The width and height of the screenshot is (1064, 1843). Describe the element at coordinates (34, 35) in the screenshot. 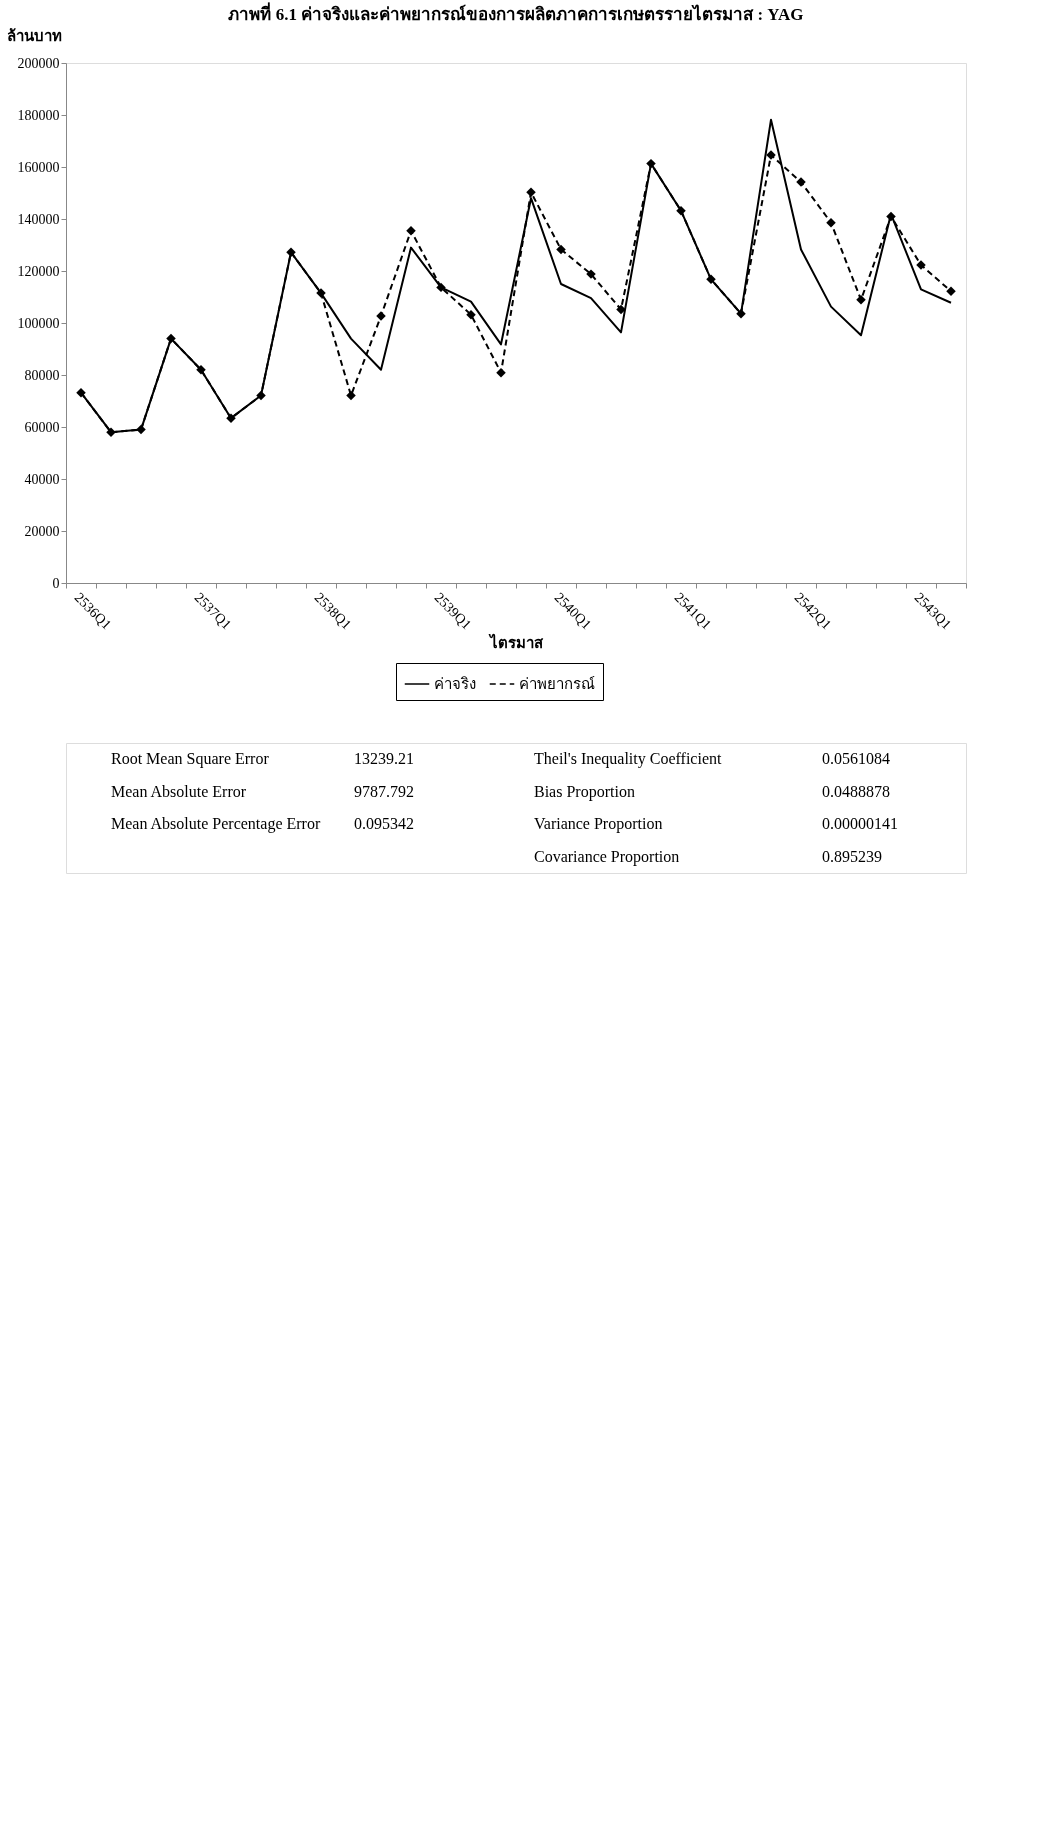

I see `y-axis-title: ล้านบาท` at that location.